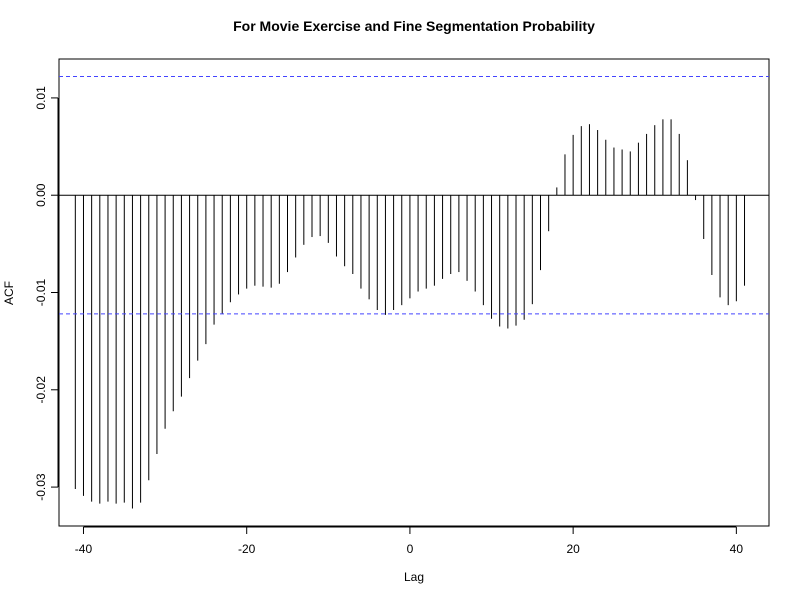 Image resolution: width=800 pixels, height=600 pixels. What do you see at coordinates (573, 549) in the screenshot?
I see `x-tick-label: 20` at bounding box center [573, 549].